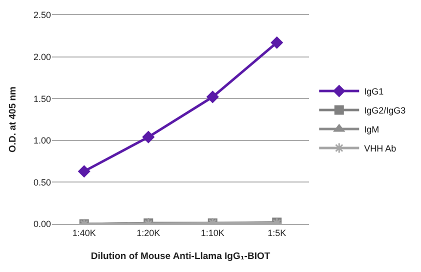 This screenshot has height=272, width=421. Describe the element at coordinates (385, 111) in the screenshot. I see `legend-label: IgG2/IgG3` at that location.